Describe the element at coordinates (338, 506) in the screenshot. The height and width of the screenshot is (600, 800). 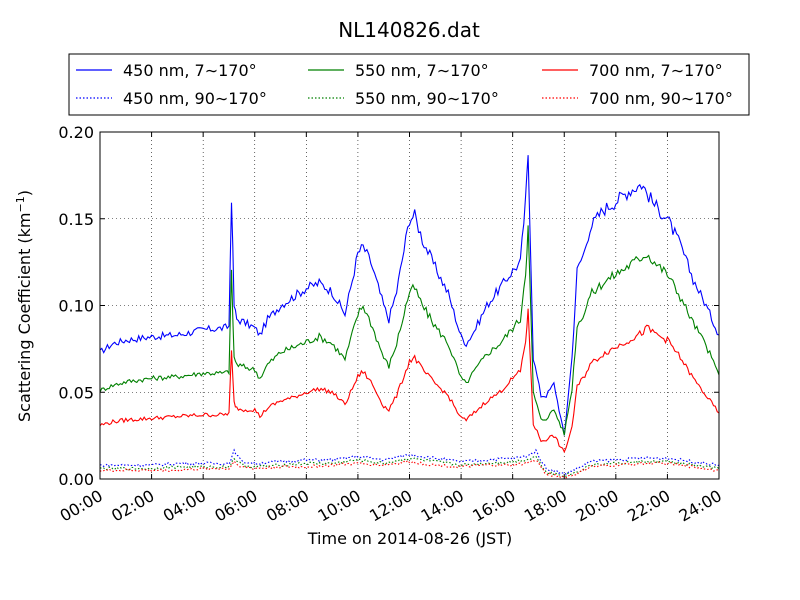
I see `x-tick-label: 10:00` at that location.